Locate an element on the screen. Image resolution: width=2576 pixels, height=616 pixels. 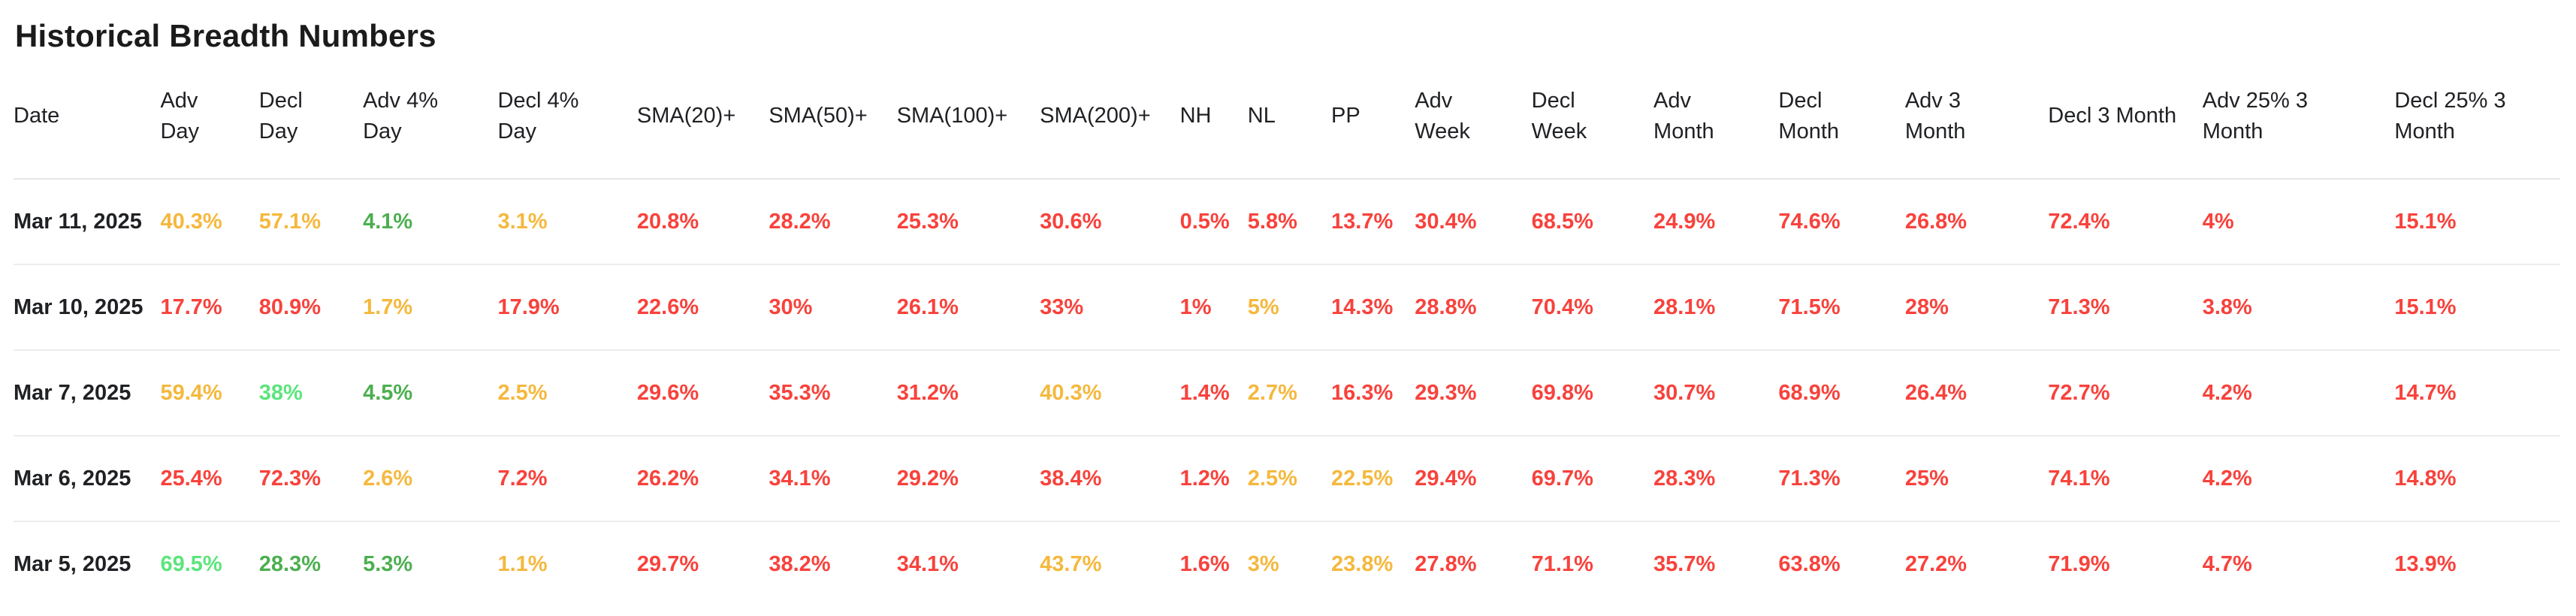
value-cell-nl: 5.8% is located at coordinates (1289, 222).